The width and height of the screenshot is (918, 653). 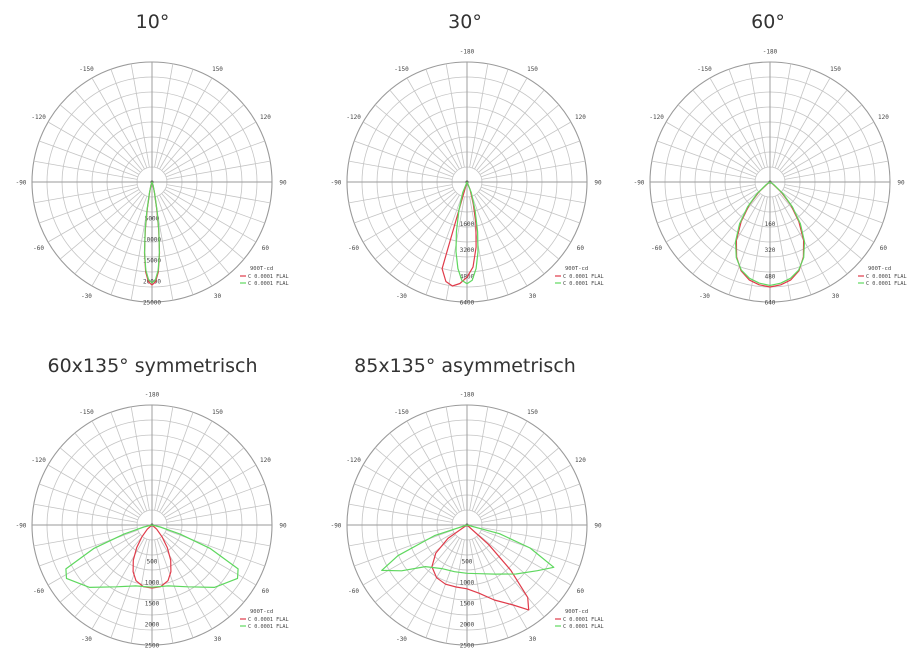 I want to click on angle-tick-label: -90, so click(x=21, y=526).